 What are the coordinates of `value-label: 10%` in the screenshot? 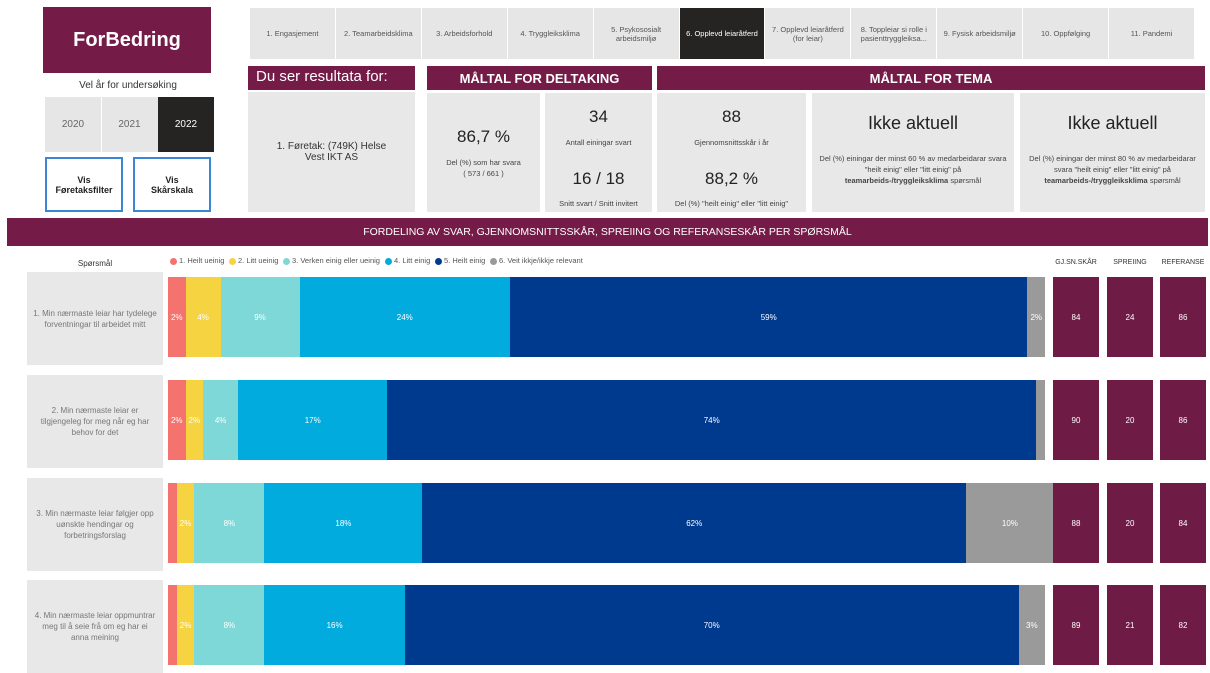 It's located at (1009, 523).